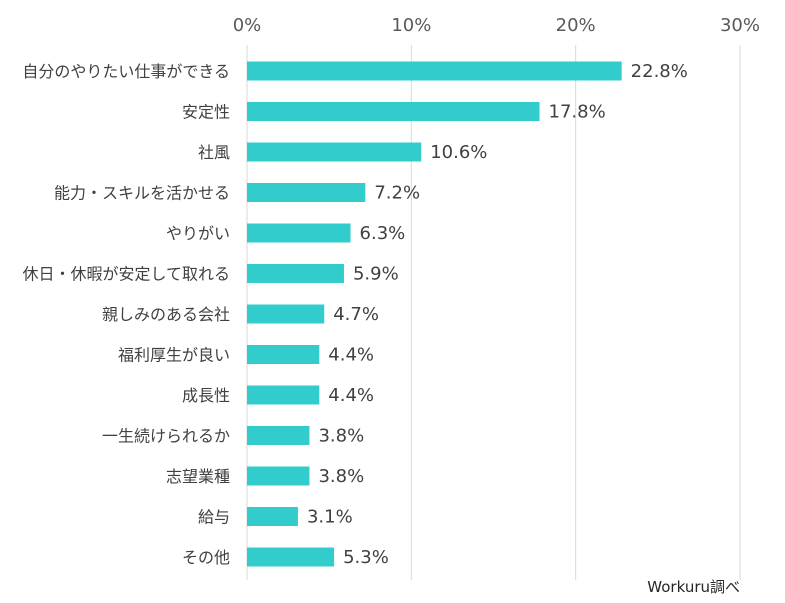 The height and width of the screenshot is (603, 785). What do you see at coordinates (356, 314) in the screenshot?
I see `value-label-7: 4.7%` at bounding box center [356, 314].